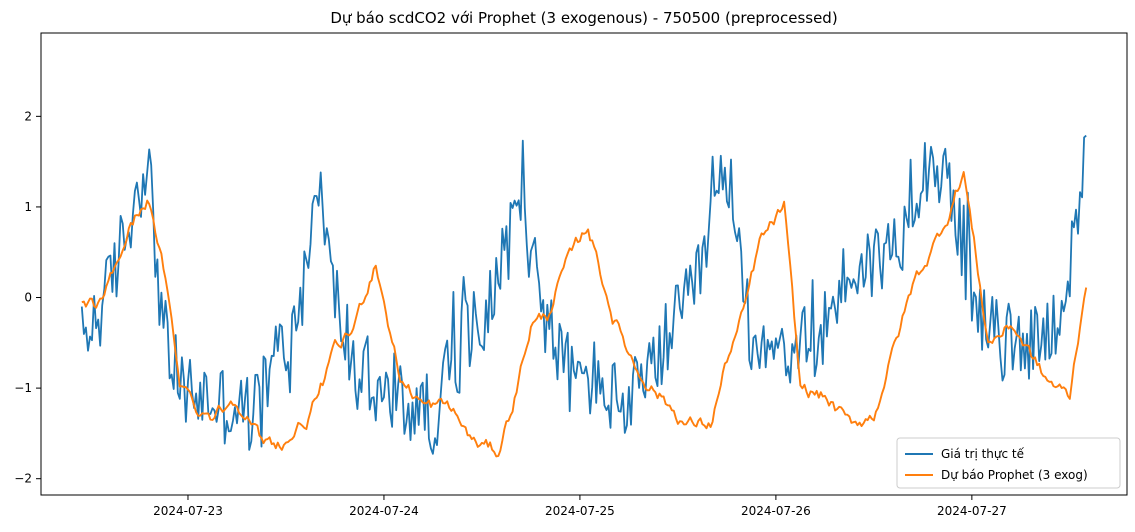  I want to click on y-tick-label: 1, so click(28, 207).